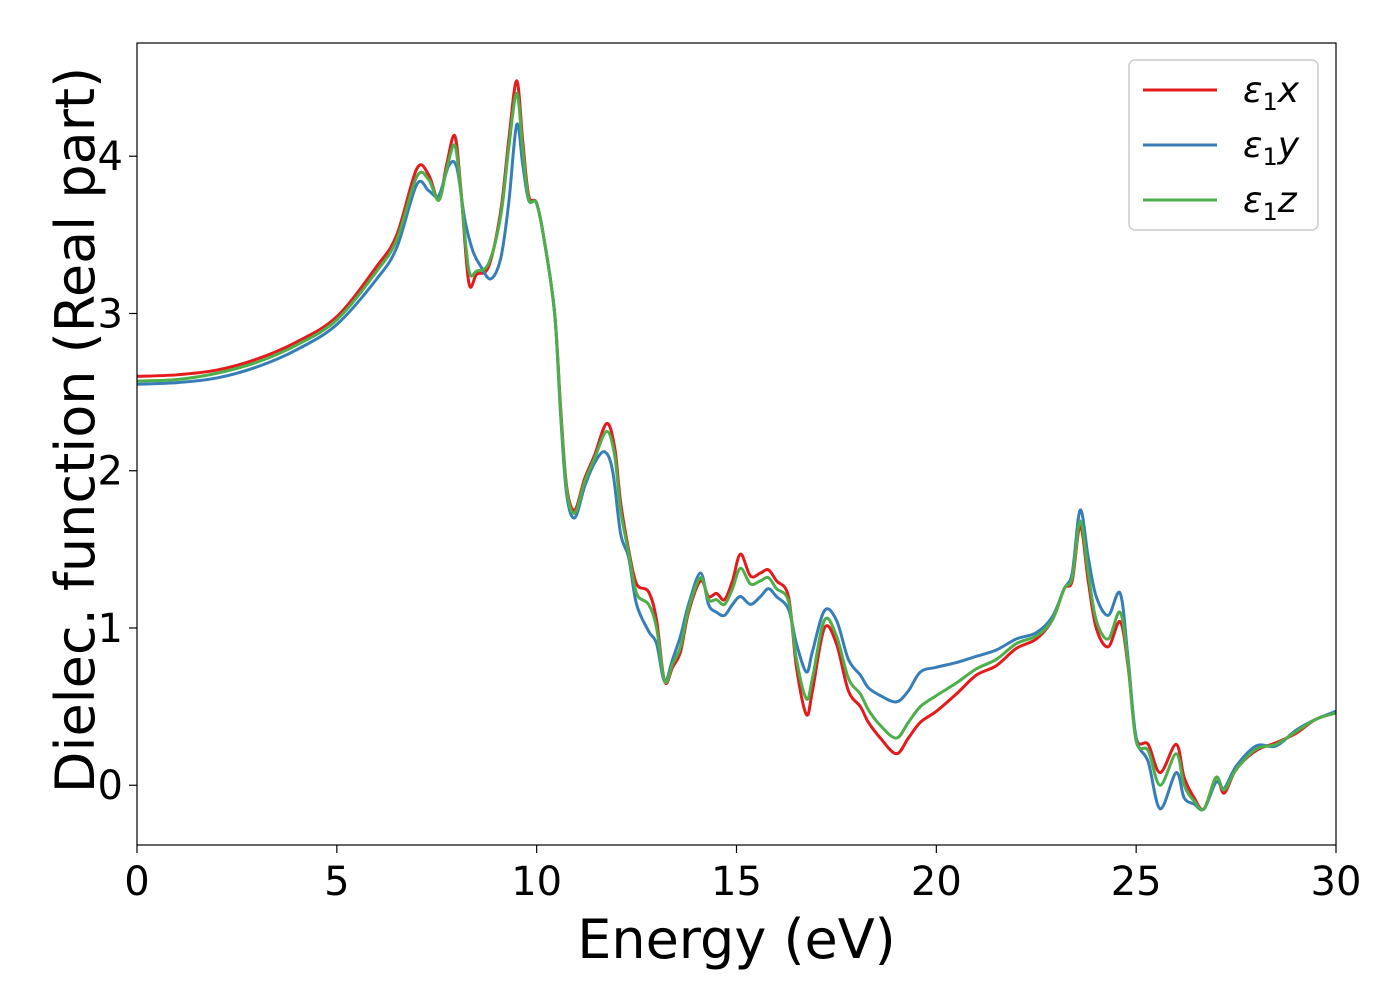  I want to click on x-tick-label: 0, so click(136, 882).